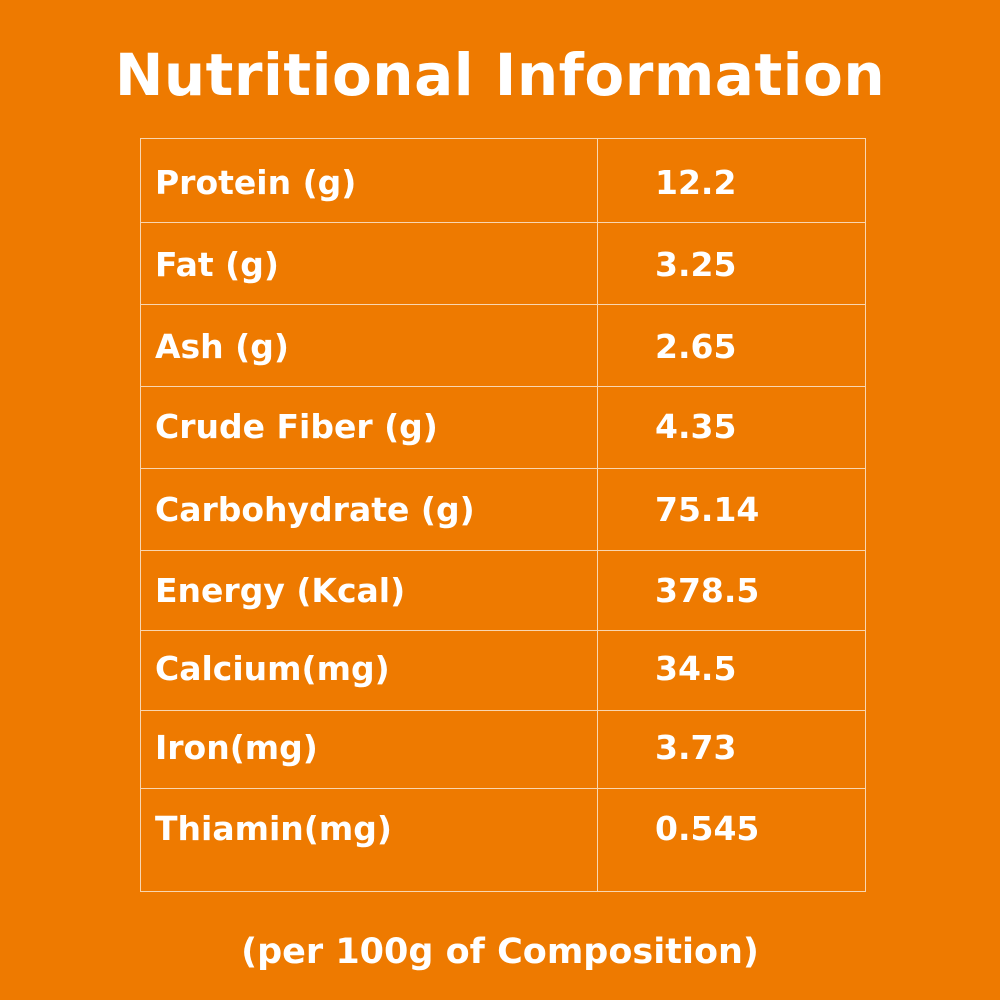 The width and height of the screenshot is (1000, 1000). What do you see at coordinates (696, 668) in the screenshot?
I see `nutrient-value: 34.5` at bounding box center [696, 668].